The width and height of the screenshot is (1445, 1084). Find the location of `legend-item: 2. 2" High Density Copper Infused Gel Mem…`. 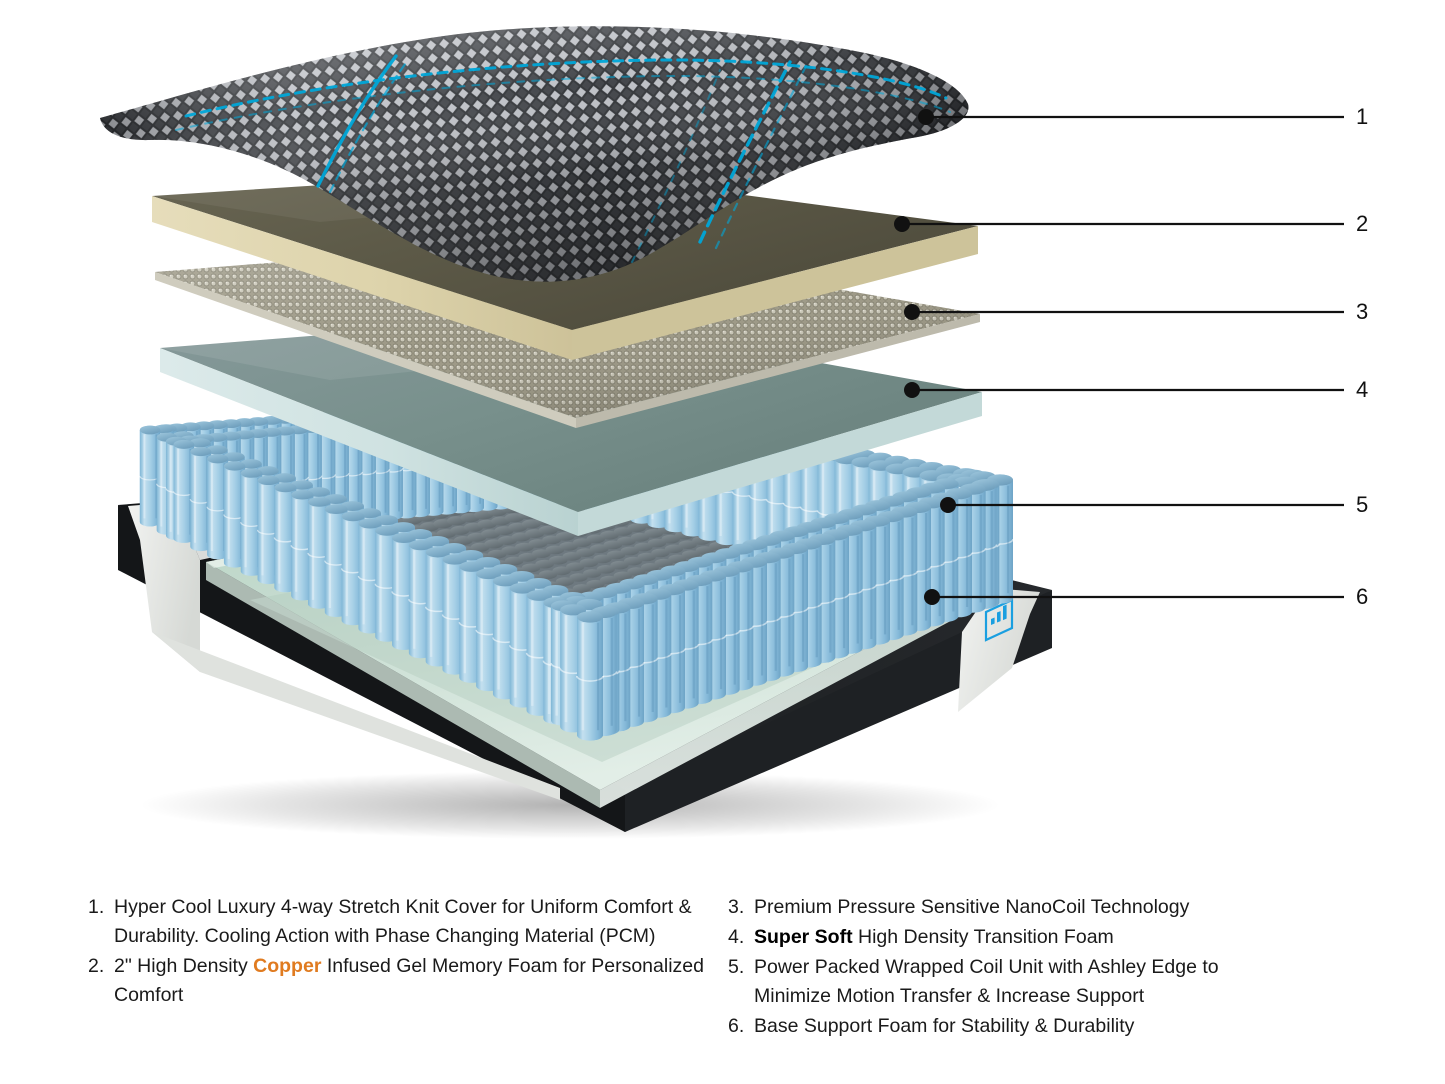

legend-item: 2. 2" High Density Copper Infused Gel Mem… is located at coordinates (404, 981).